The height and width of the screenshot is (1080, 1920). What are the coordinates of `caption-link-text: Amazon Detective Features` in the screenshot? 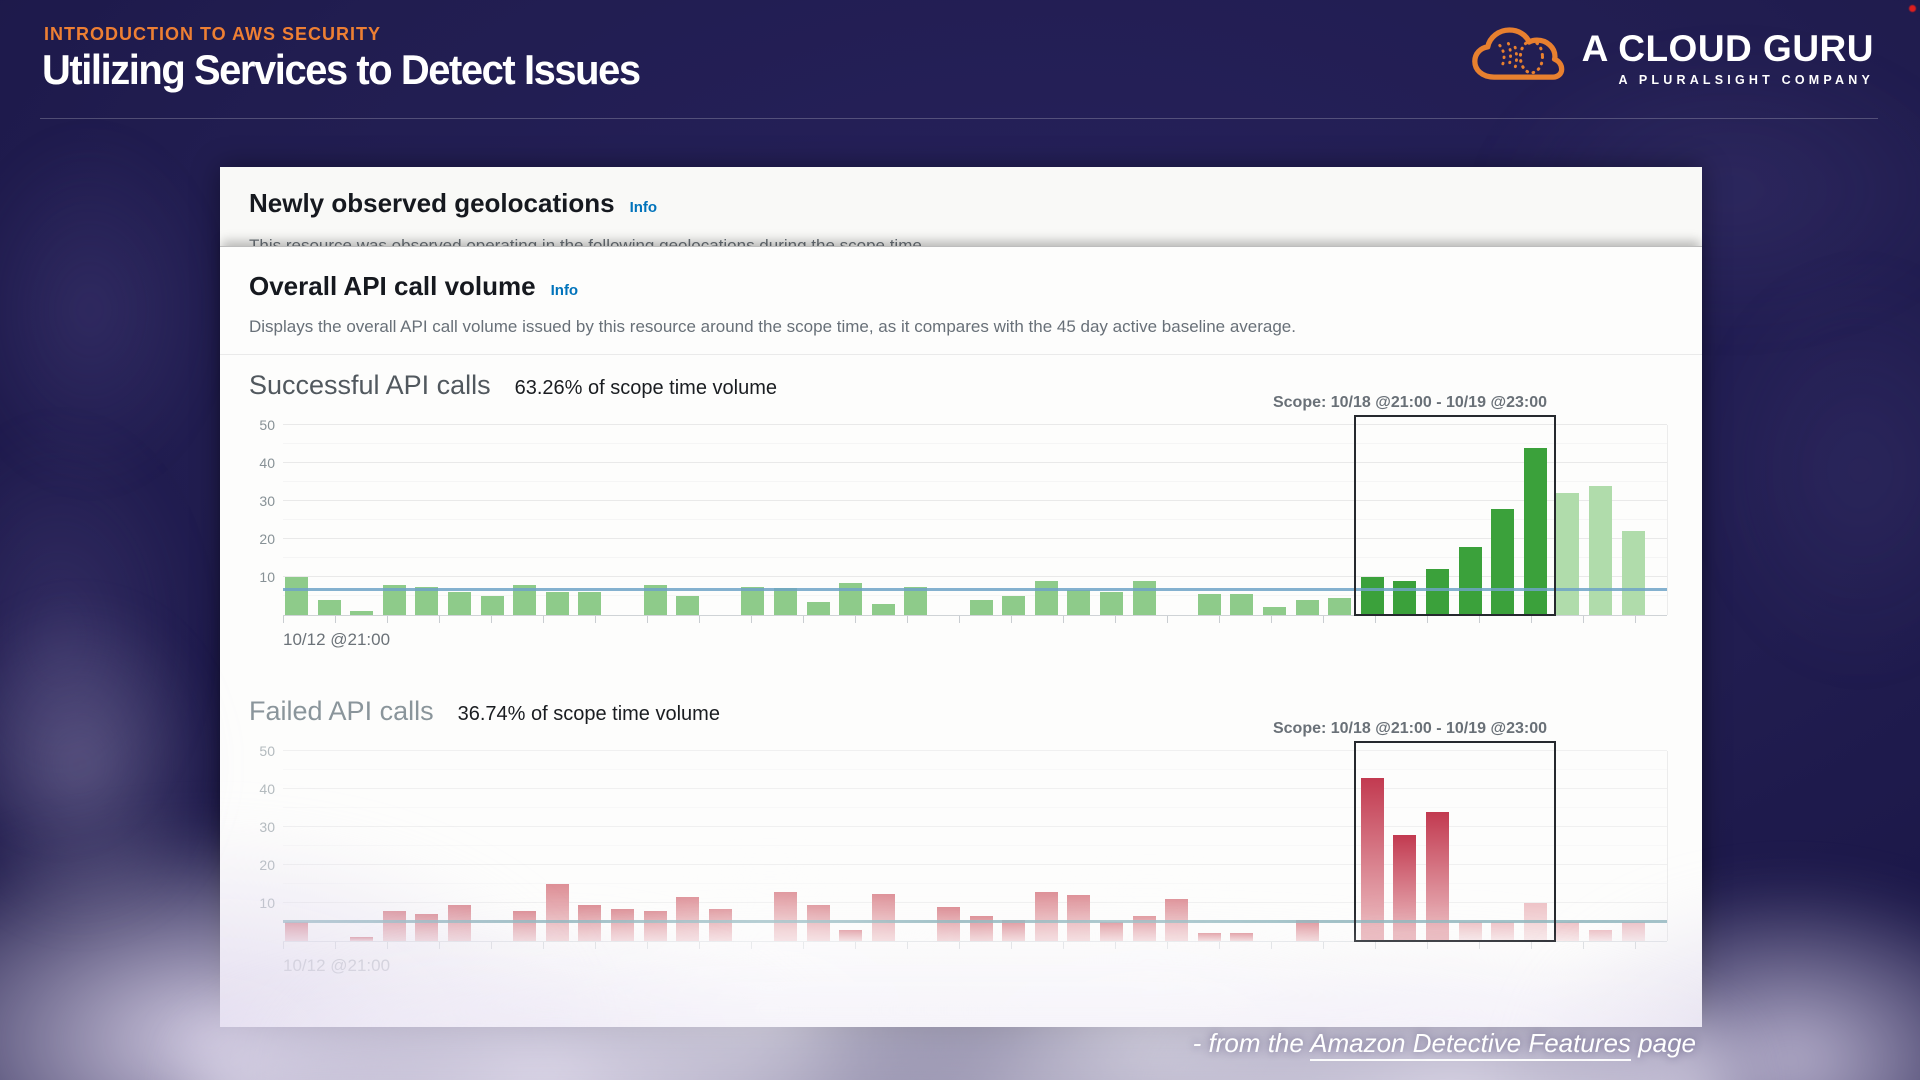 It's located at (1470, 1044).